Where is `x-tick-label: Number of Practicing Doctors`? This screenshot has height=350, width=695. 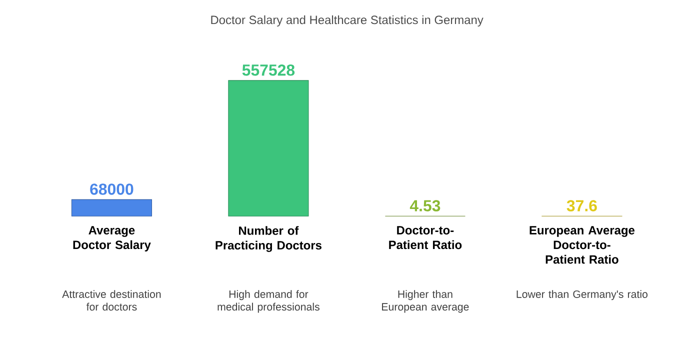
x-tick-label: Number of Practicing Doctors is located at coordinates (269, 239).